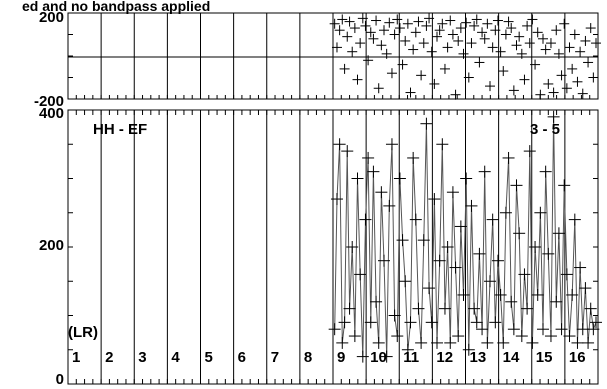 This screenshot has width=607, height=389. I want to click on x-tick-label: 14, so click(511, 357).